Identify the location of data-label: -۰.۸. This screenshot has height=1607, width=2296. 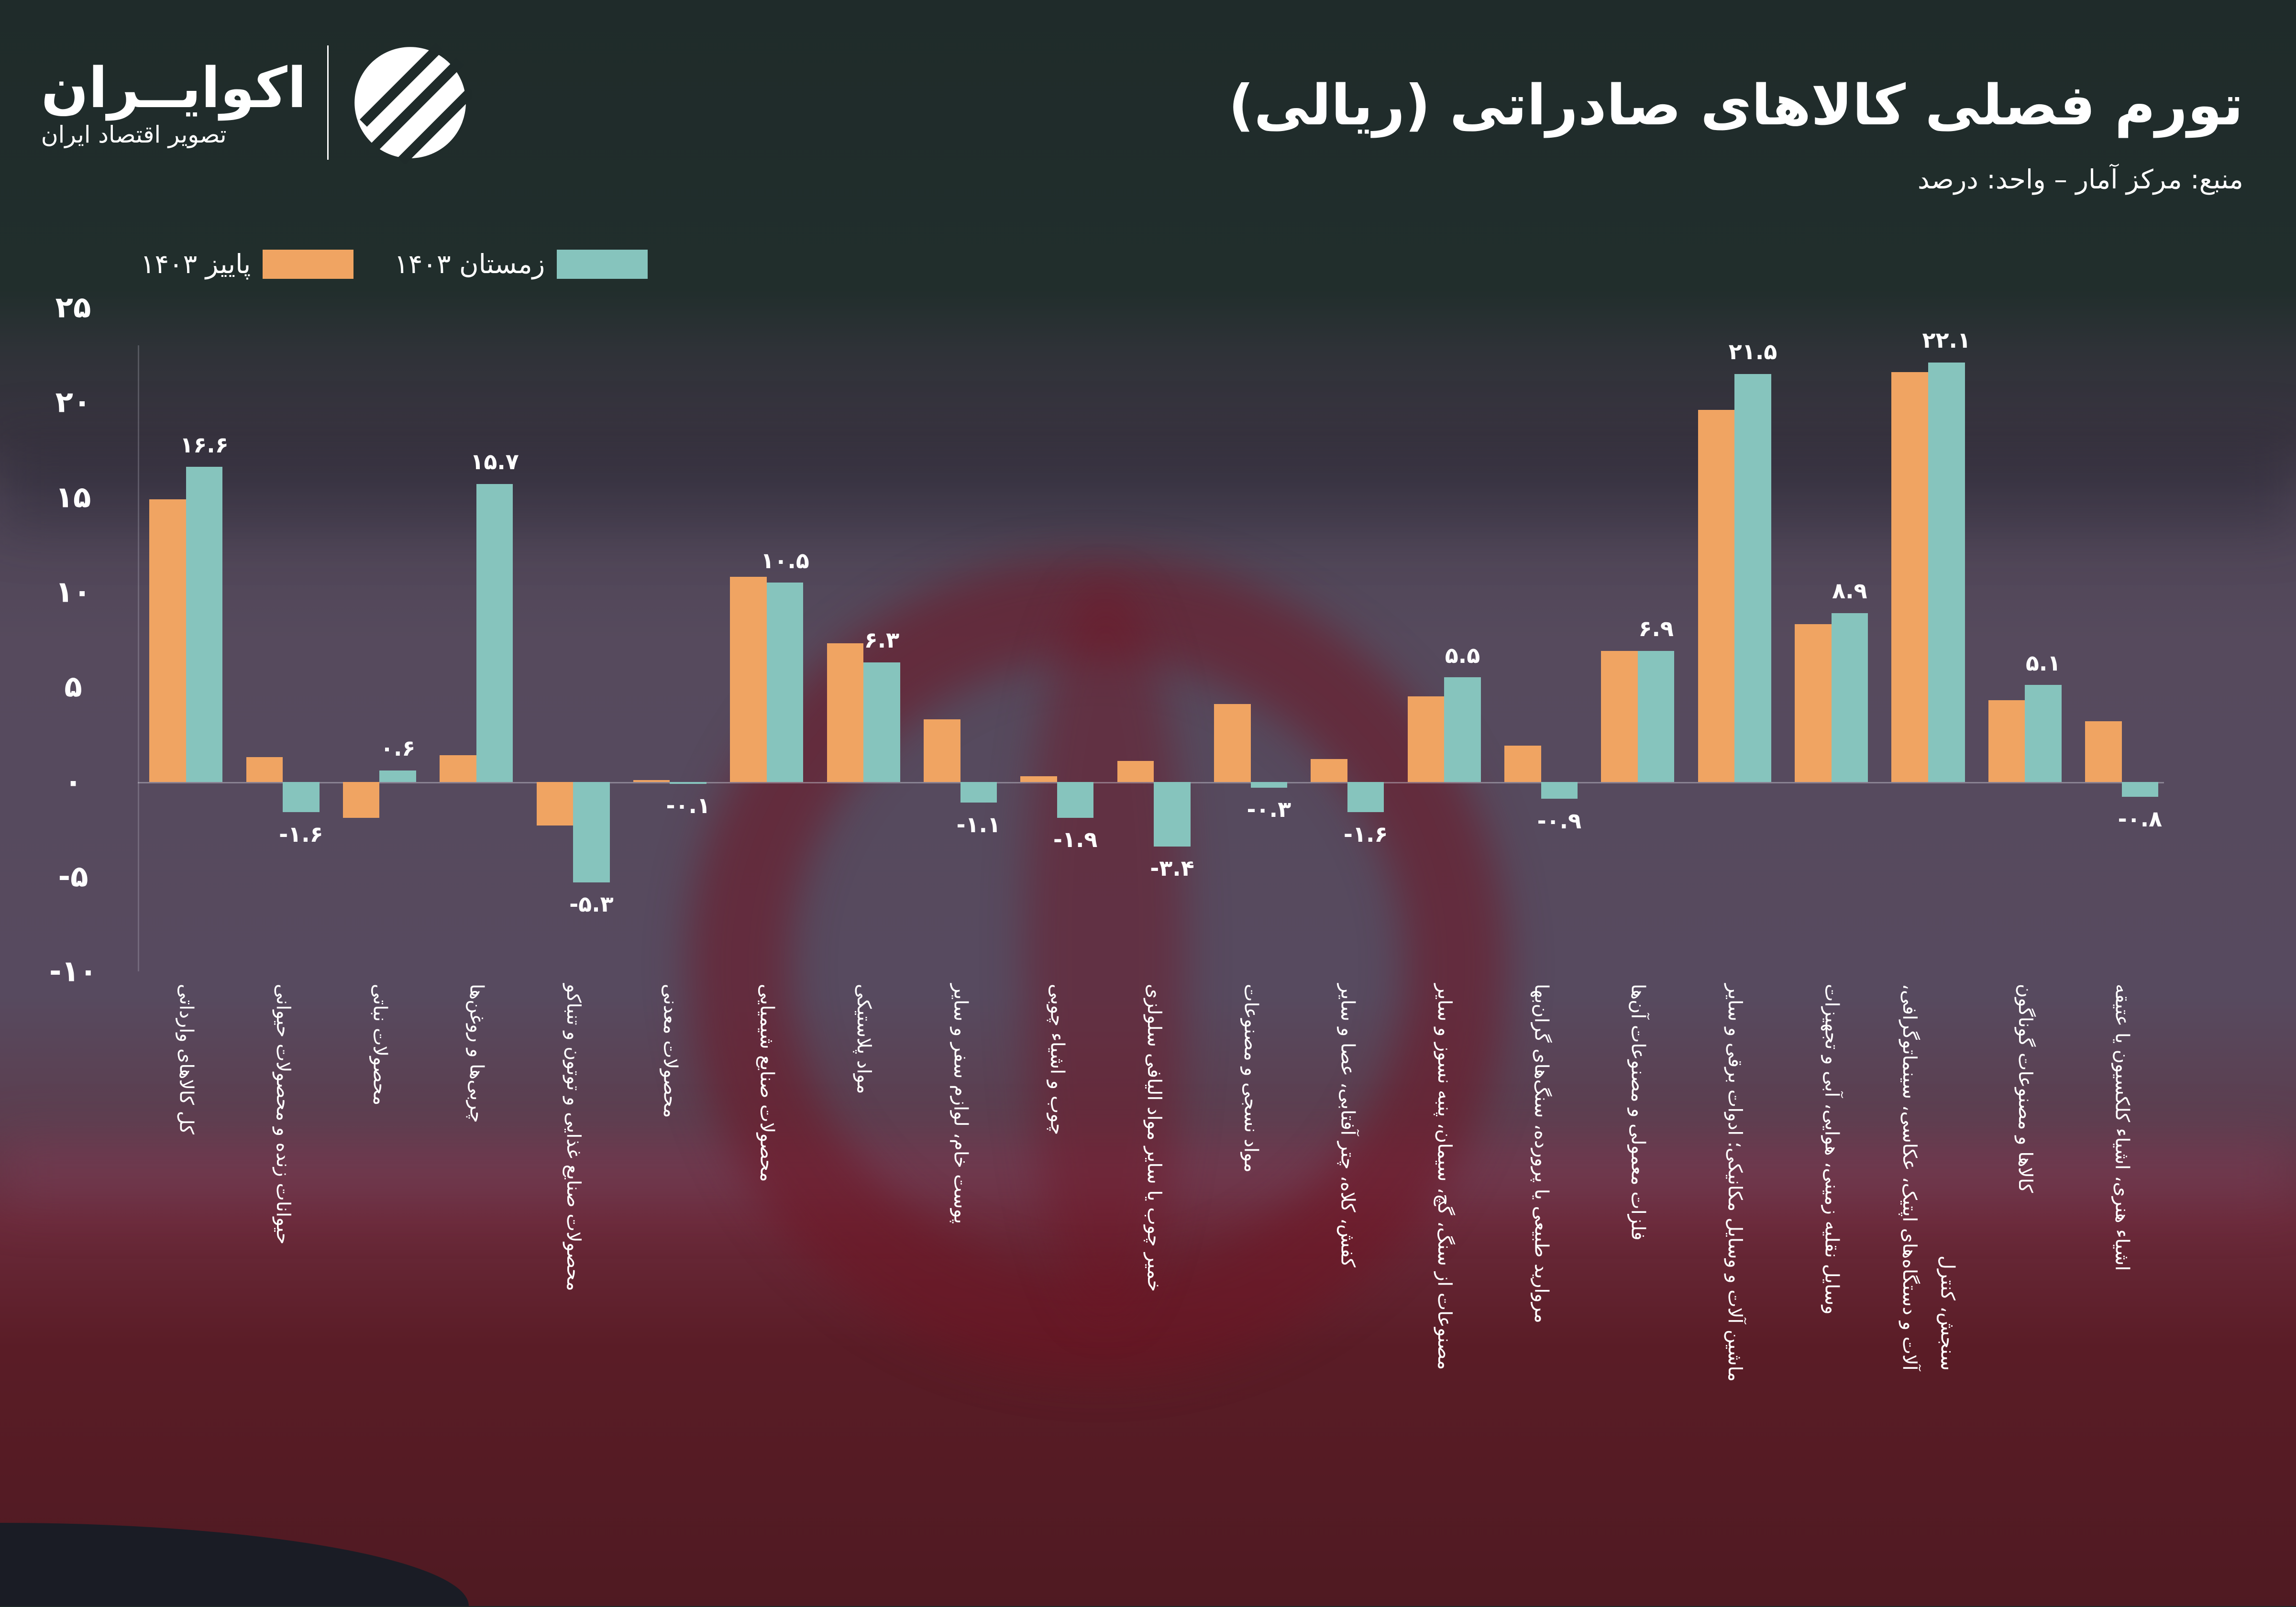
(2140, 818).